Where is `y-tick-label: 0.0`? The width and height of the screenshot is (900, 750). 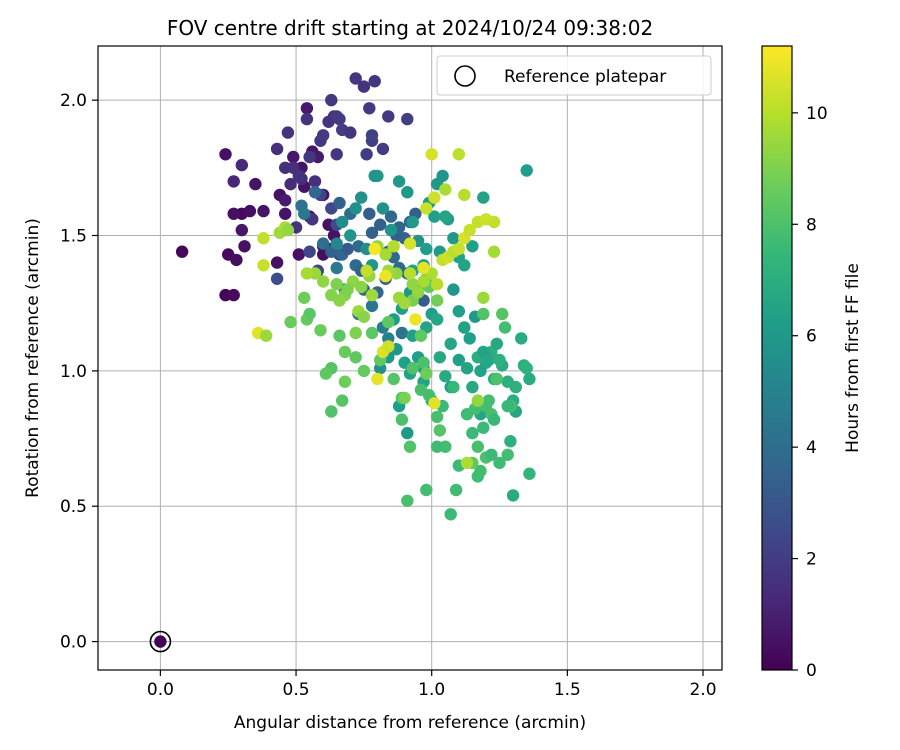 y-tick-label: 0.0 is located at coordinates (73, 643).